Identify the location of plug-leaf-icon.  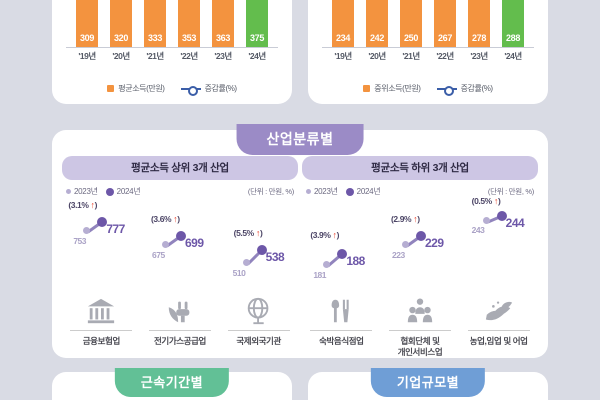
(180, 306).